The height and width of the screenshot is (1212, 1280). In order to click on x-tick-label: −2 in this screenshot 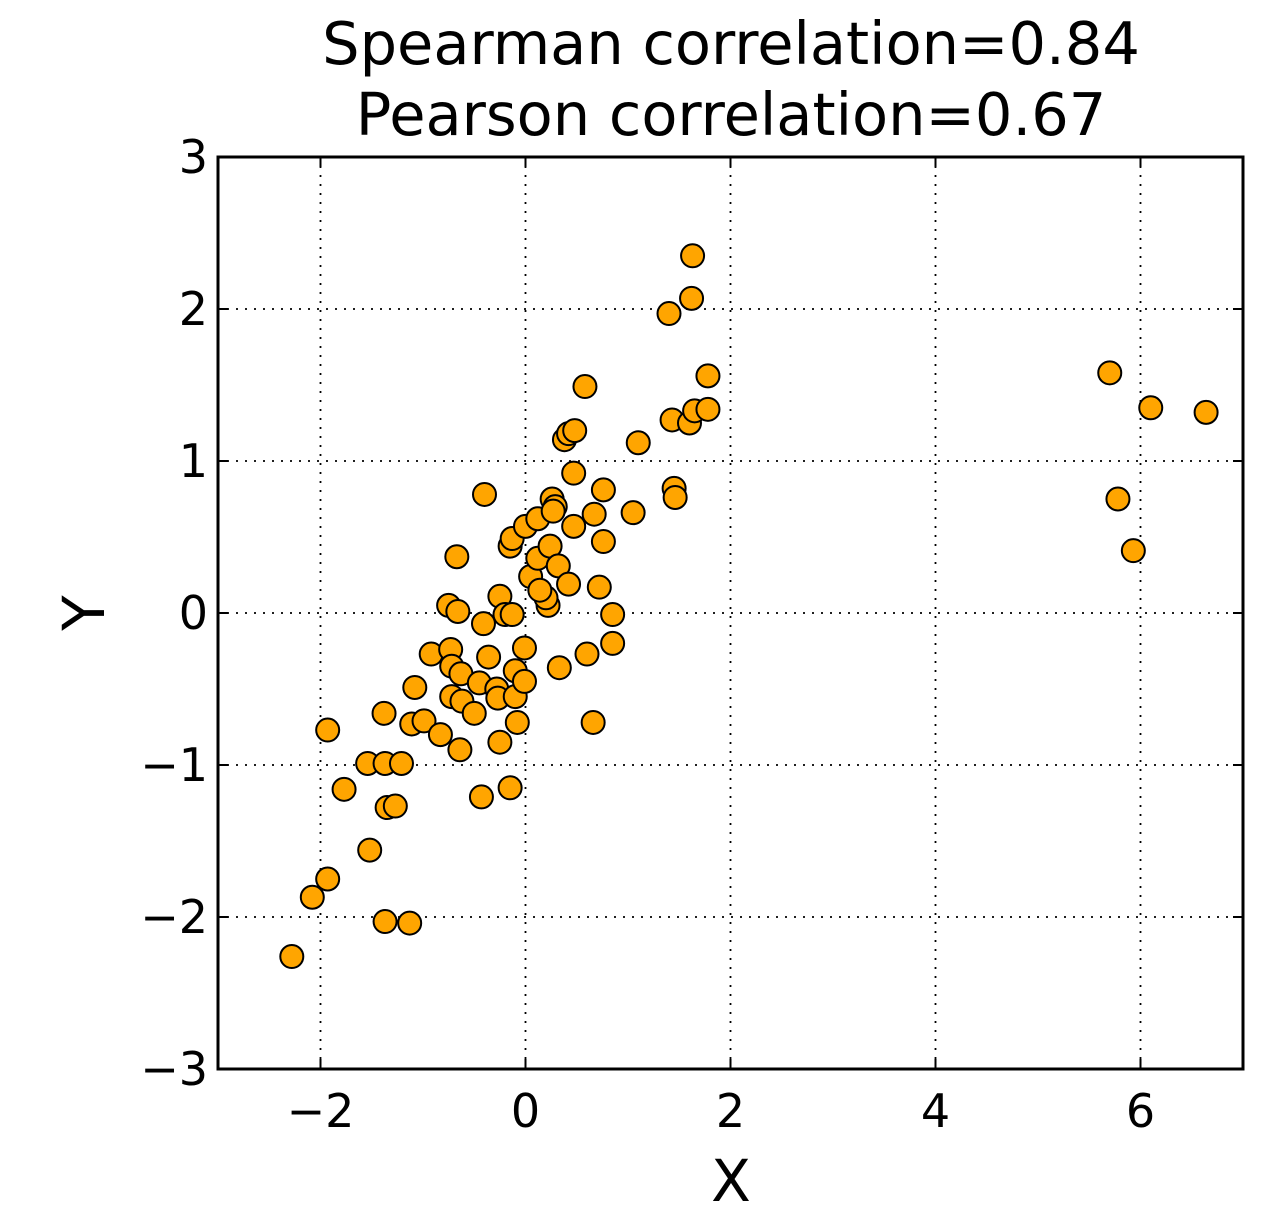, I will do `click(321, 1111)`.